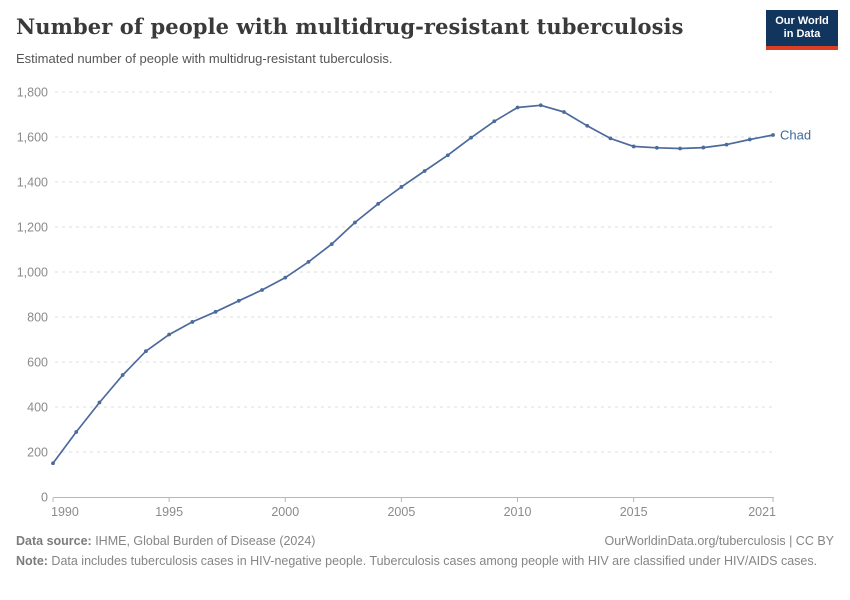  What do you see at coordinates (285, 512) in the screenshot?
I see `x-tick-label: 2000` at bounding box center [285, 512].